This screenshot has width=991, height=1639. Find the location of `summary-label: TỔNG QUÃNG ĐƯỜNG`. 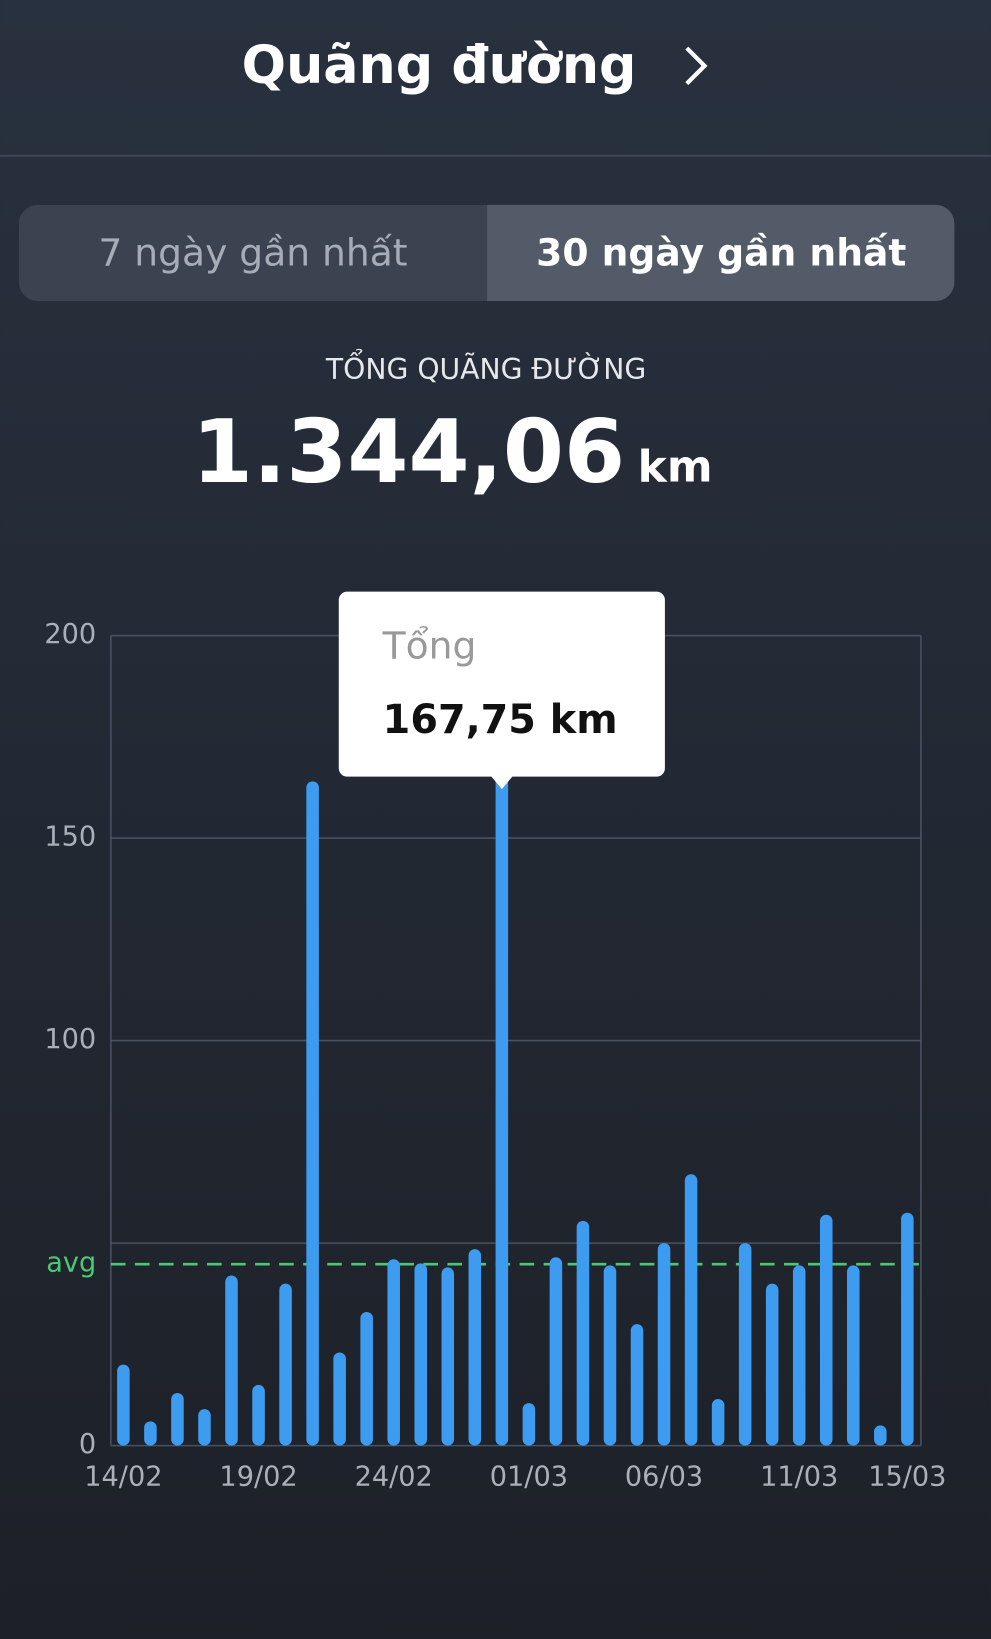

summary-label: TỔNG QUÃNG ĐƯỜNG is located at coordinates (485, 367).